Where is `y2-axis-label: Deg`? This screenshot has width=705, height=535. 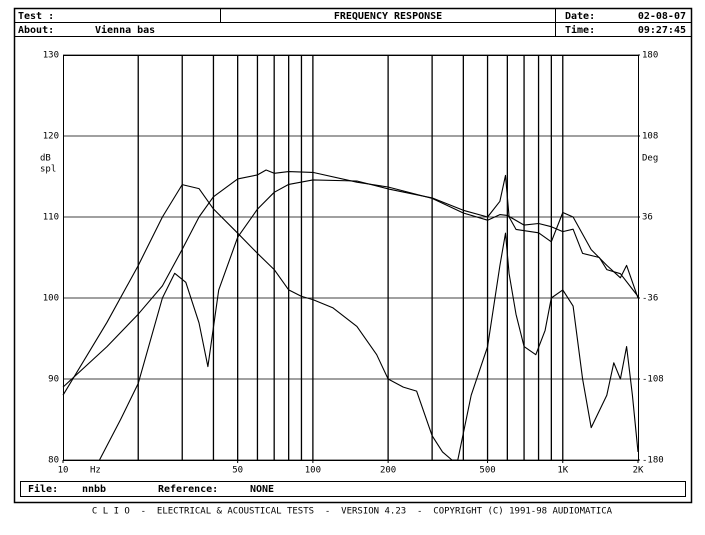 y2-axis-label: Deg is located at coordinates (650, 159).